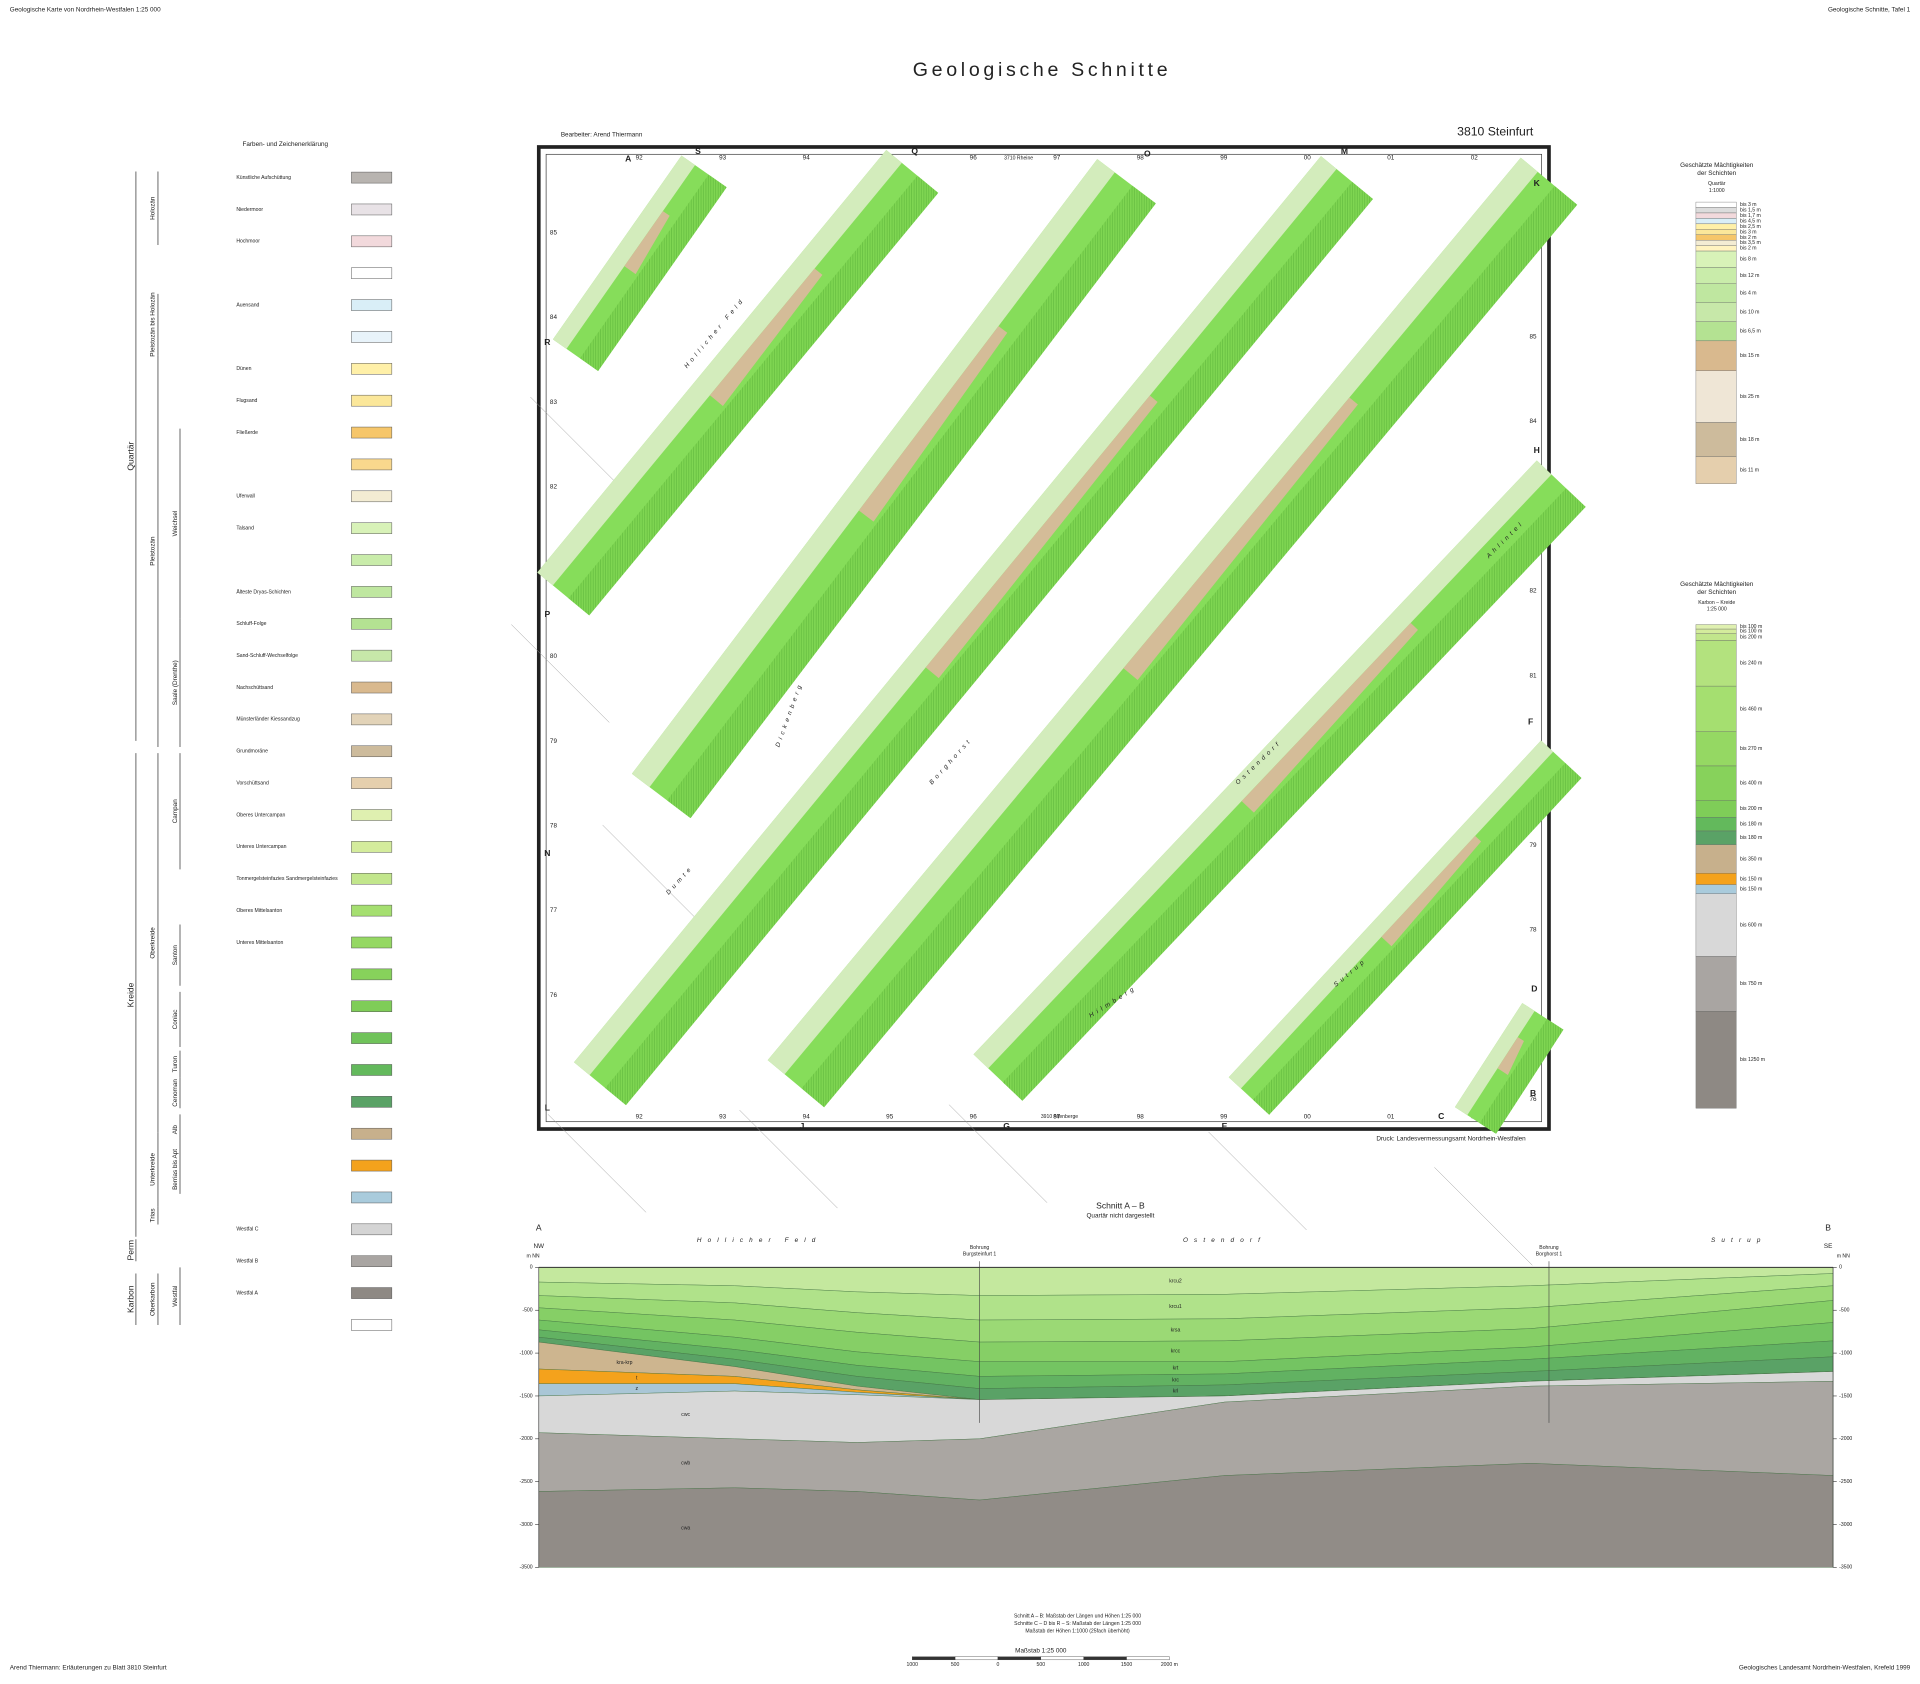 Image resolution: width=1920 pixels, height=1684 pixels. I want to click on section-end-letter: S, so click(698, 151).